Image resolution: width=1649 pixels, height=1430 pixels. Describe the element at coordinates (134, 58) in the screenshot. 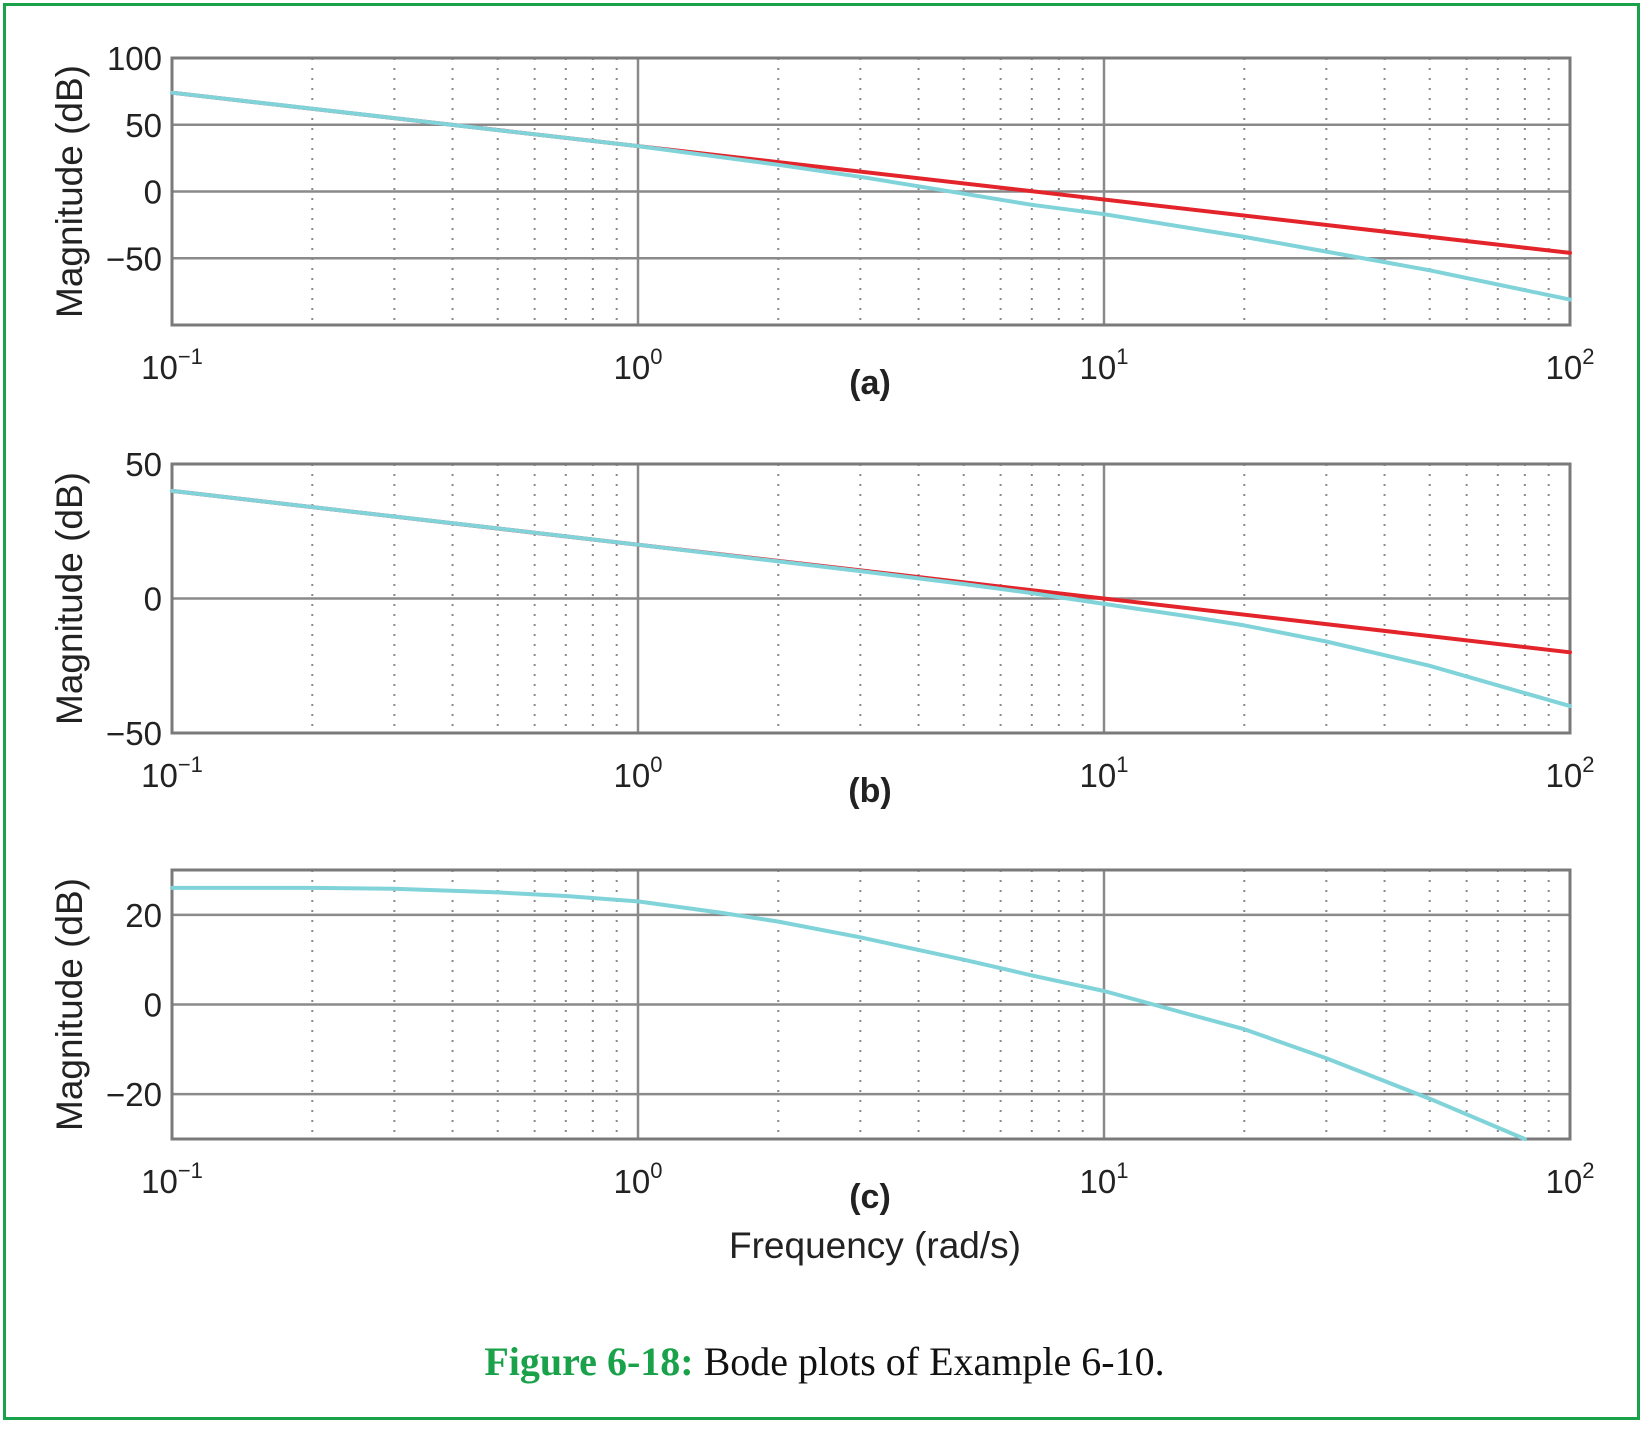

I see `y-tick-label: 100` at that location.